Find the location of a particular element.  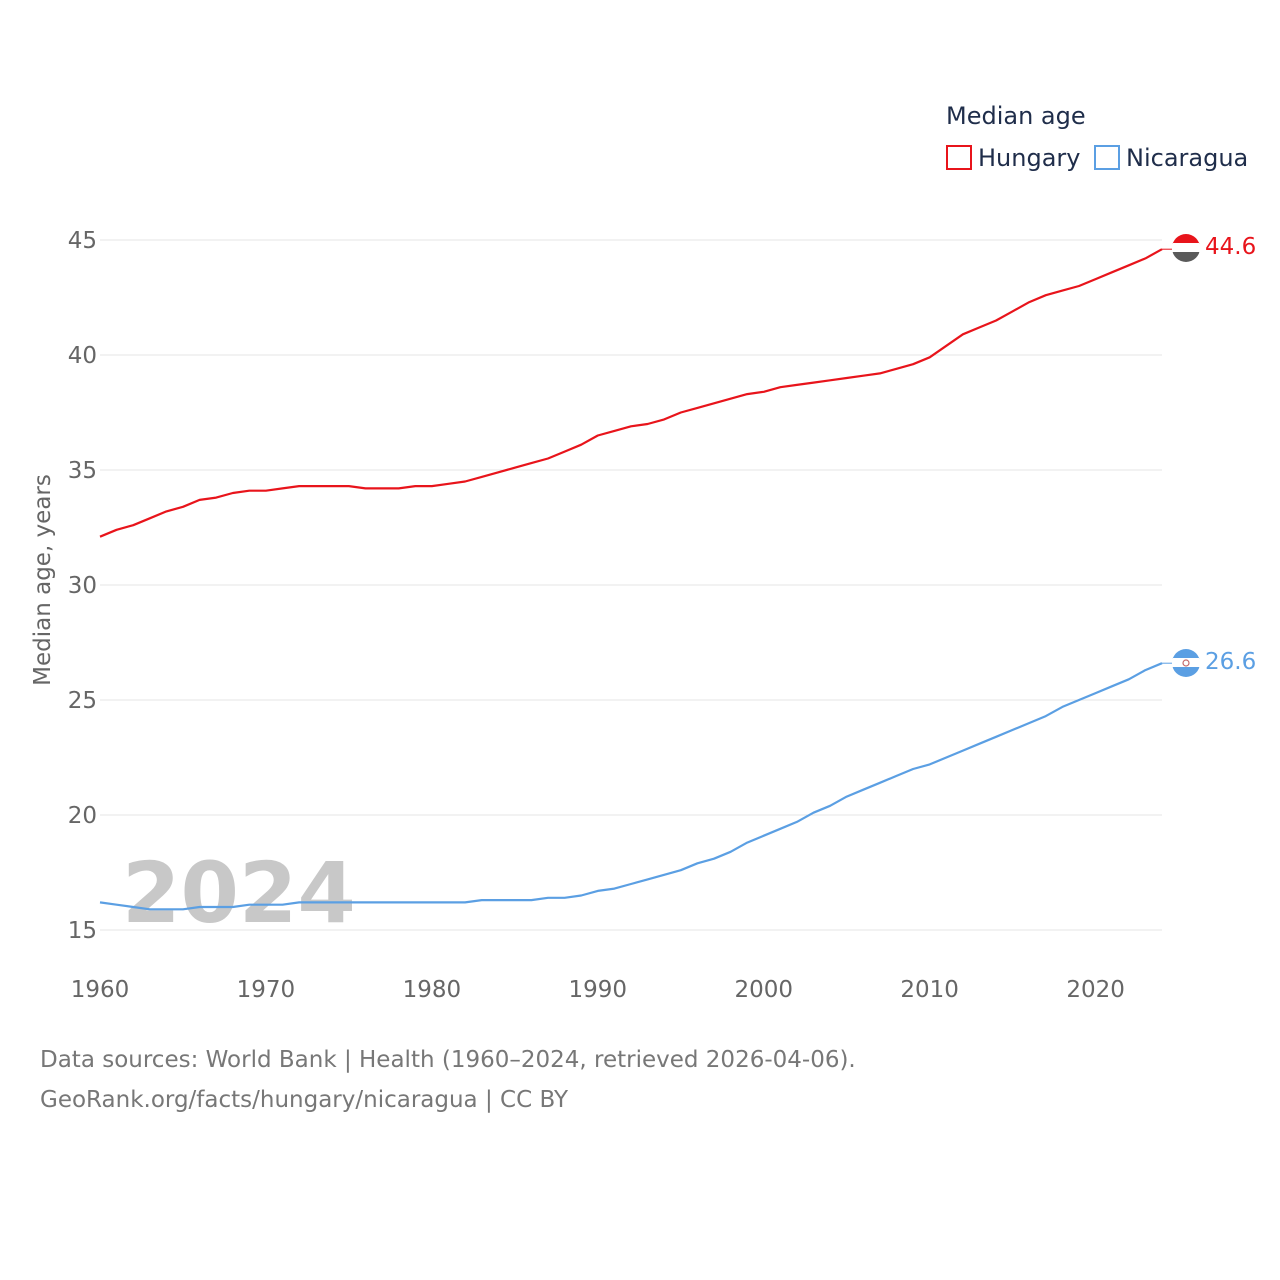

legend-title: Median age is located at coordinates (1016, 116).